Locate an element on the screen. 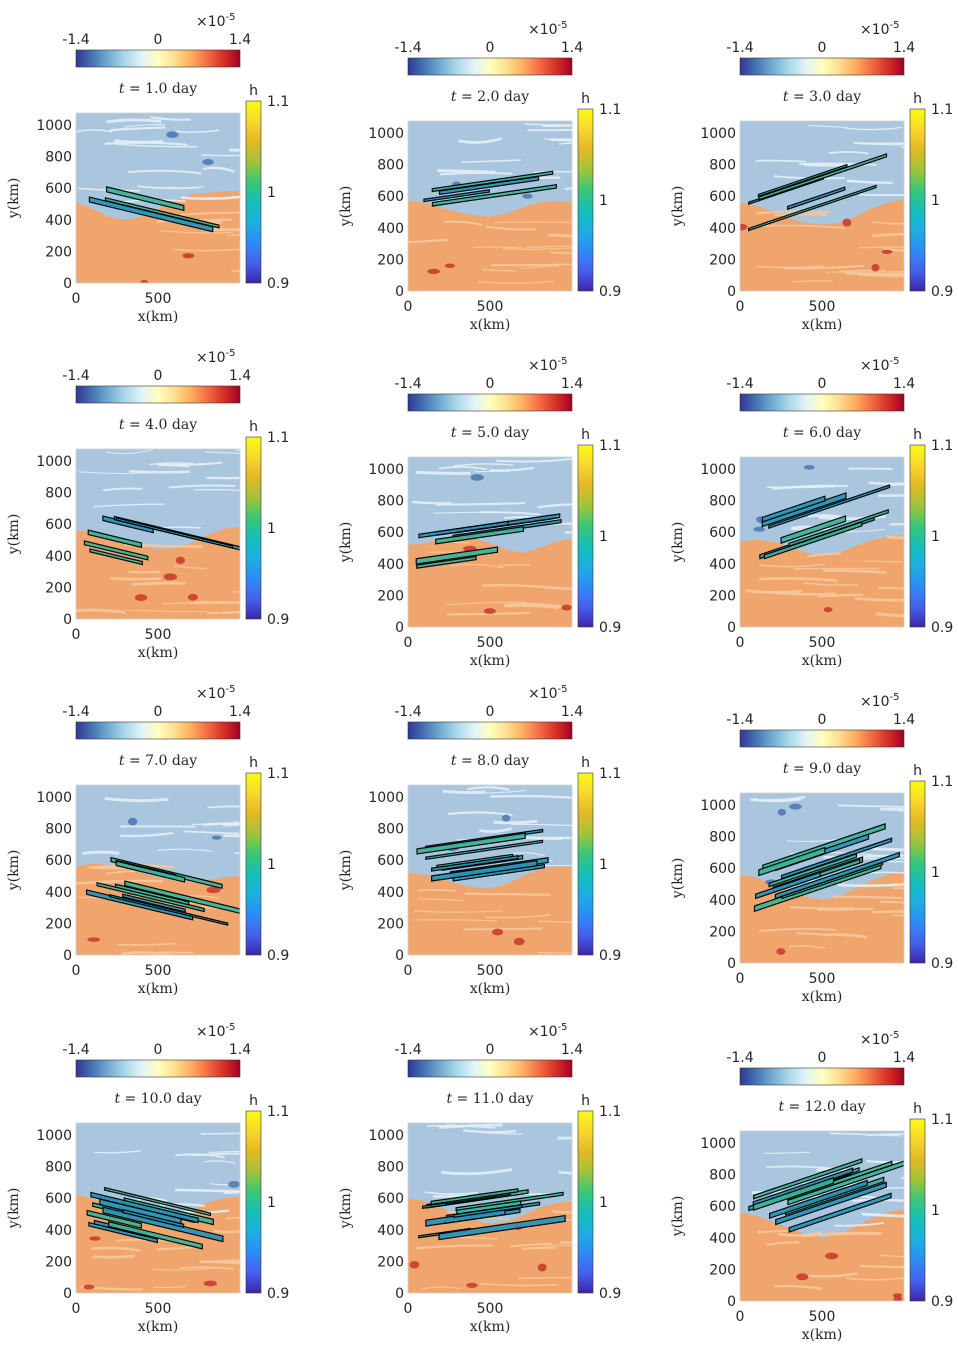 This screenshot has height=1348, width=958. vorticity-colorbar: -1.4 0 1.4 ×10⁻⁵ is located at coordinates (488, 47).